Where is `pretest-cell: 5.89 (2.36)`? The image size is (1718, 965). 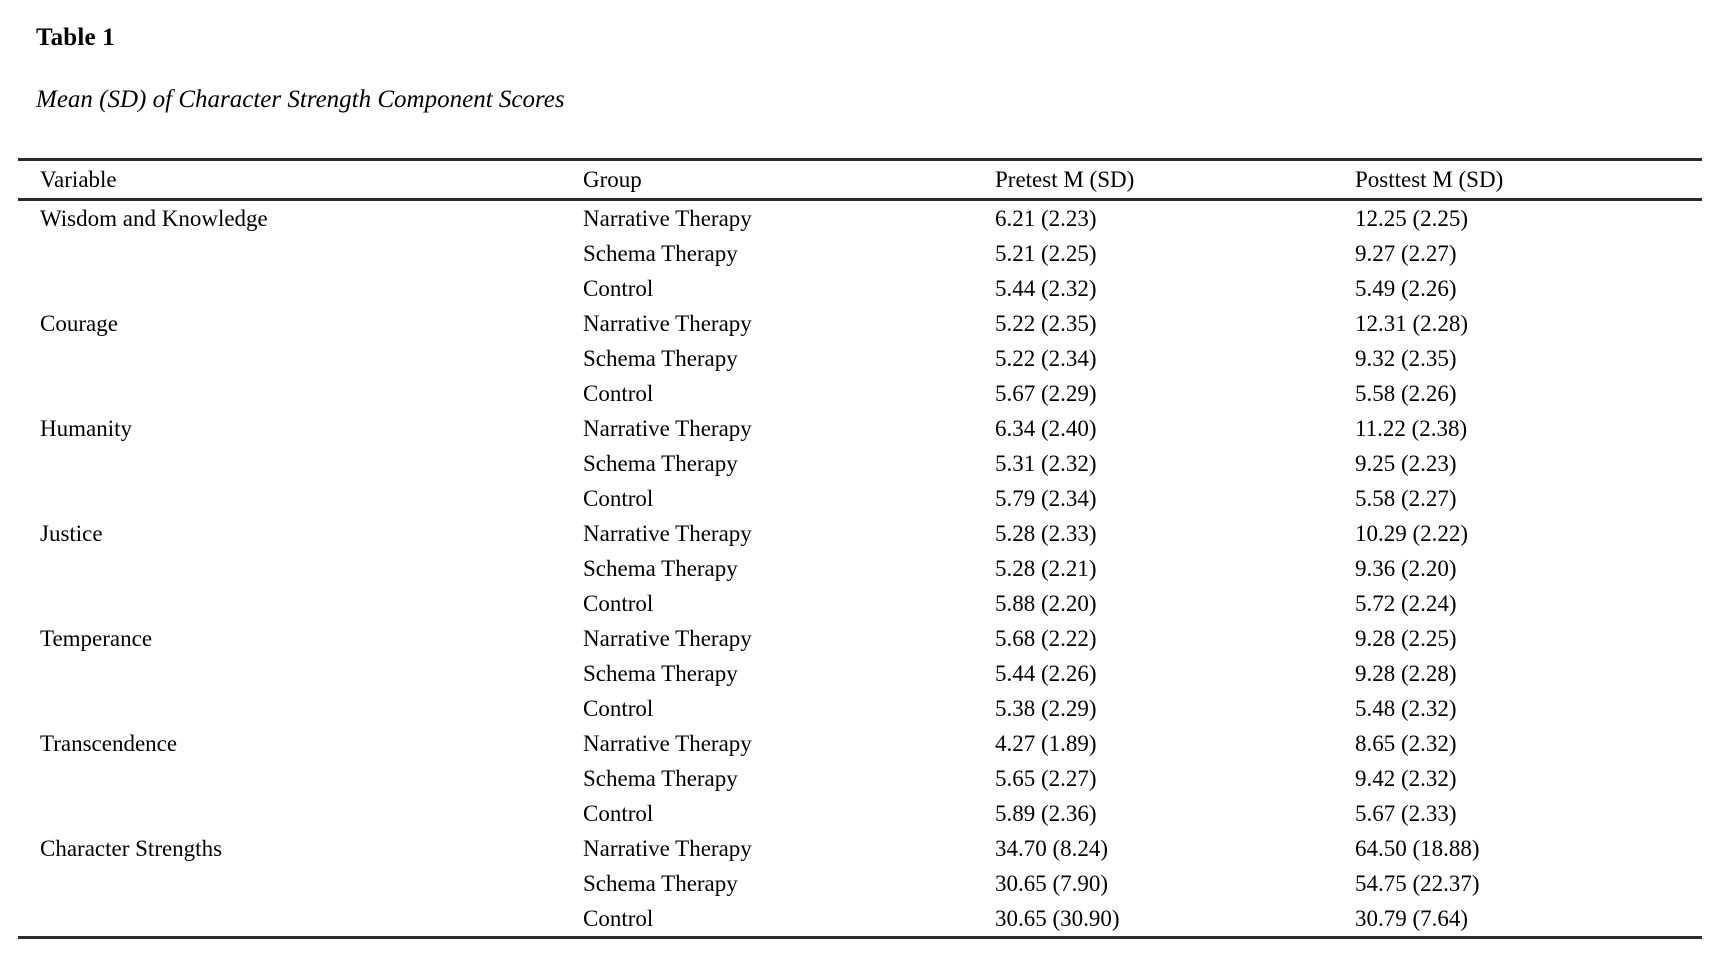 pretest-cell: 5.89 (2.36) is located at coordinates (1046, 813).